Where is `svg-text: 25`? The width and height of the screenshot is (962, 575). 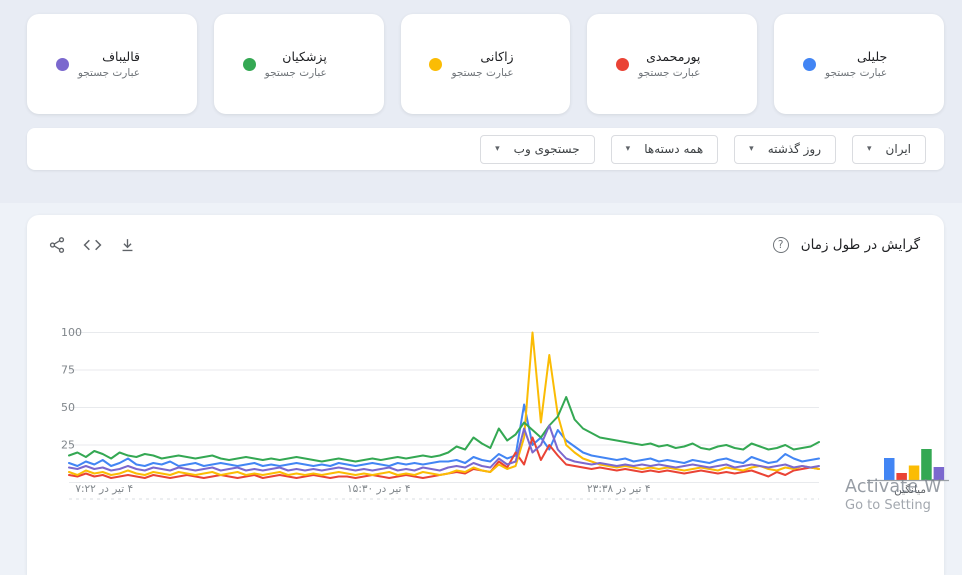
svg-text: 25 is located at coordinates (68, 445).